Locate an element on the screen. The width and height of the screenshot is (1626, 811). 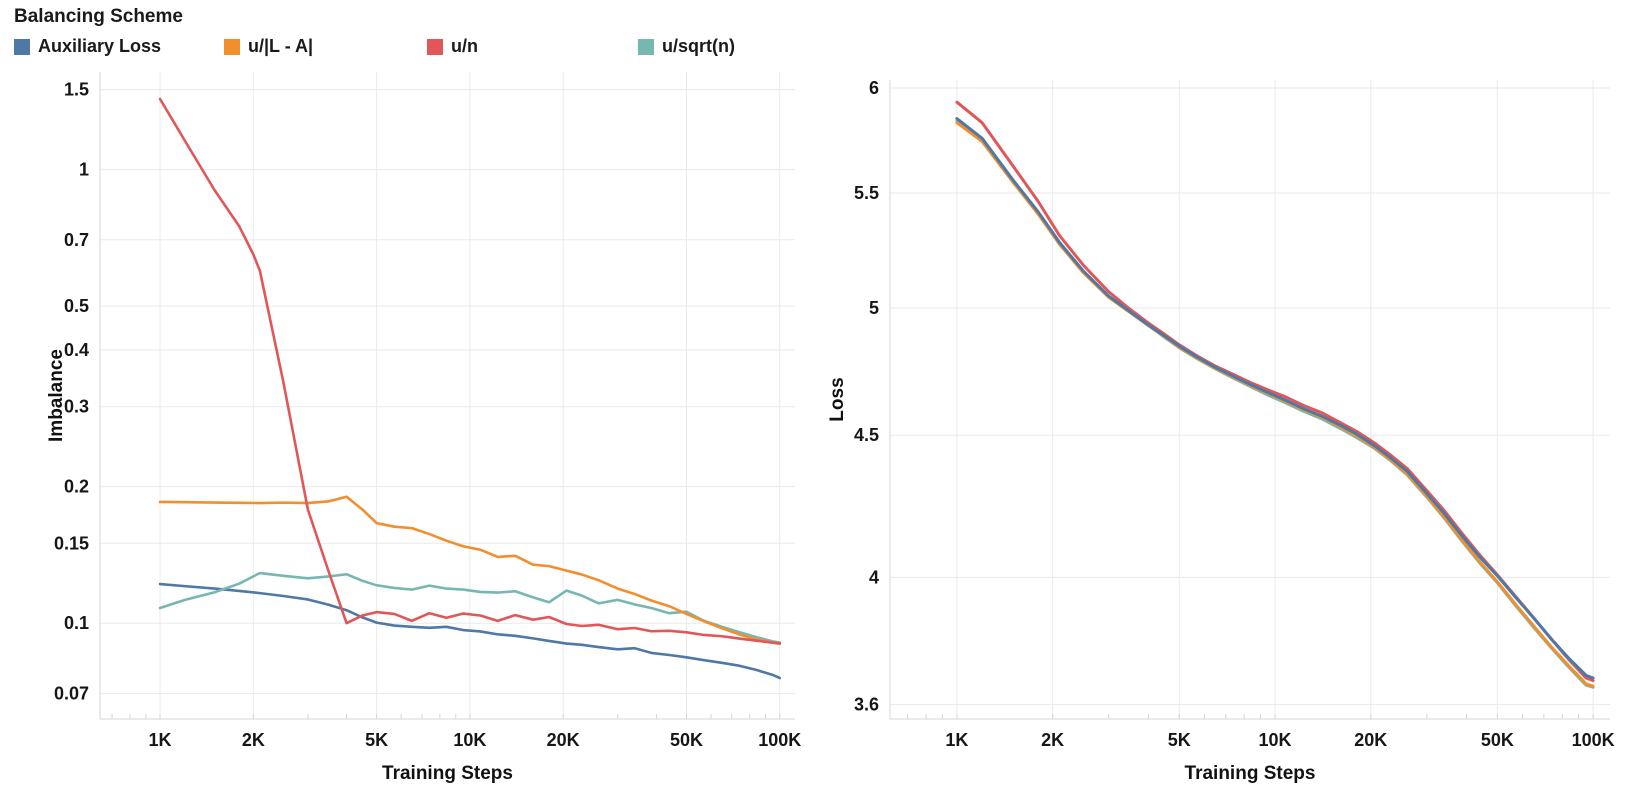
y-tick-label: 4.5 is located at coordinates (866, 435).